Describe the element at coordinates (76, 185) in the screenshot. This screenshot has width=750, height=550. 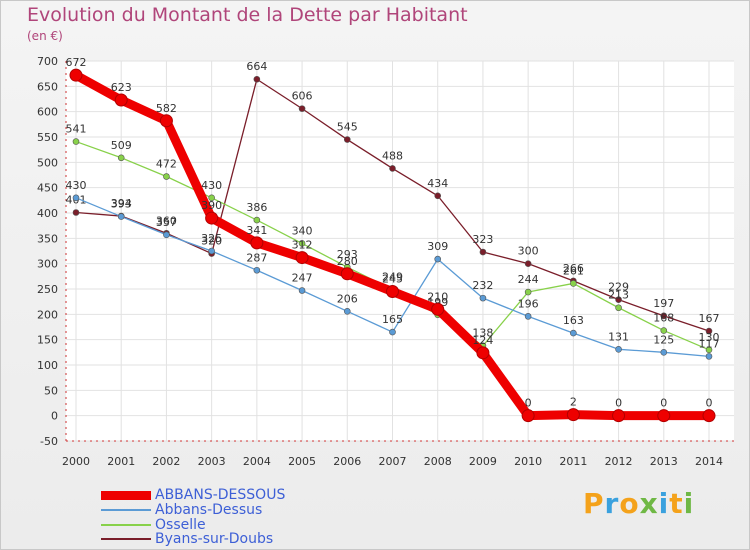
I see `data-label-abbans-dessus: 430` at that location.